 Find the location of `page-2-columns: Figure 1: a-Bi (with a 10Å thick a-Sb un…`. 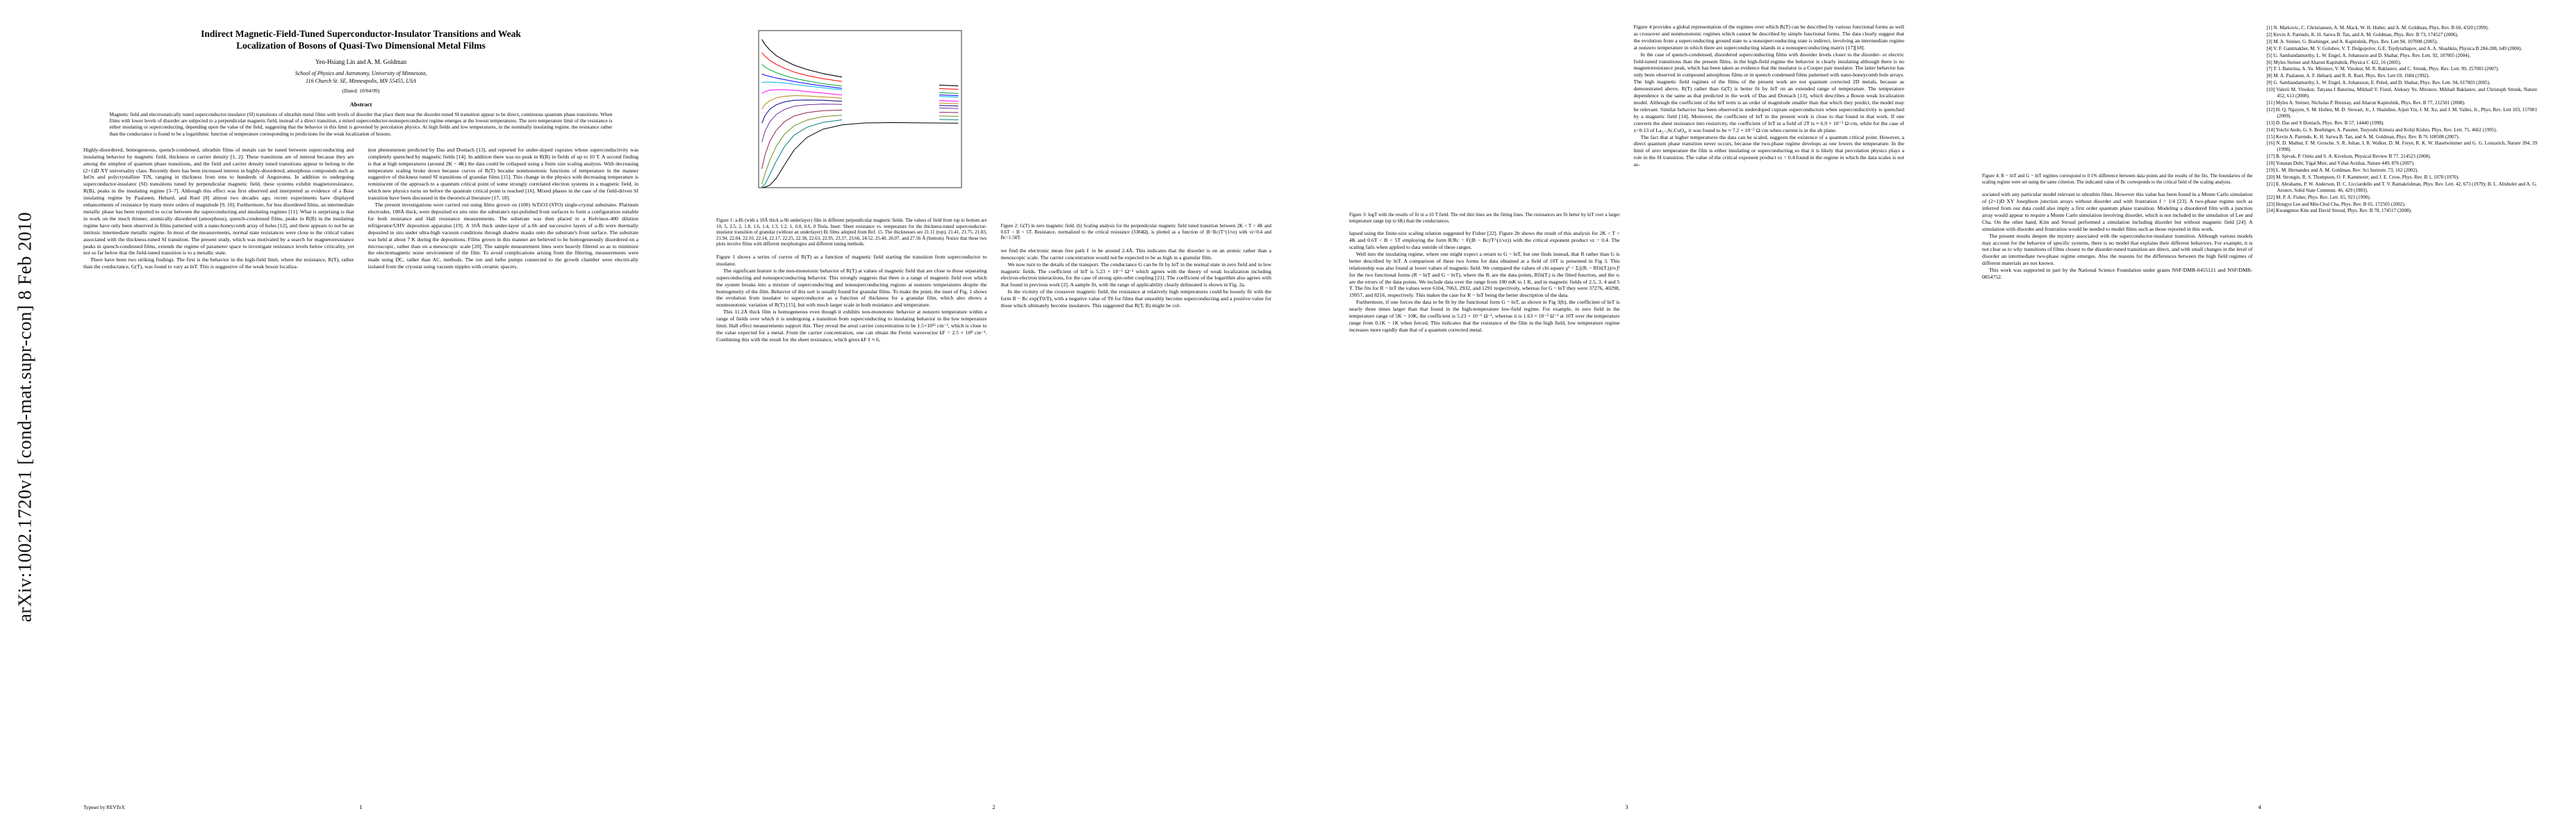

page-2-columns: Figure 1: a-Bi (with a 10Å thick a-Sb un… is located at coordinates (994, 183).